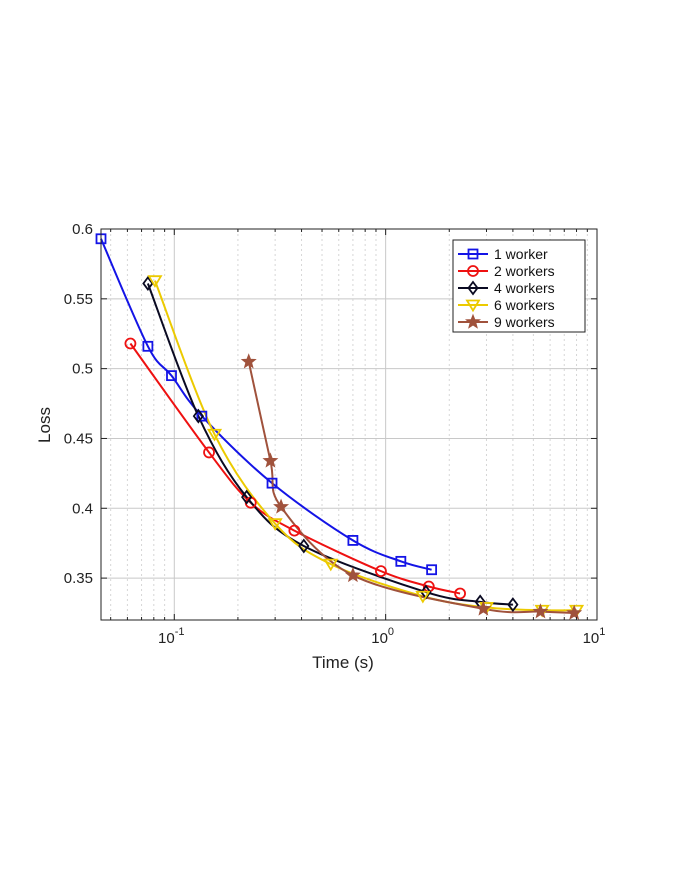 The width and height of the screenshot is (676, 872). Describe the element at coordinates (524, 271) in the screenshot. I see `legend-label-2: 2 workers` at that location.